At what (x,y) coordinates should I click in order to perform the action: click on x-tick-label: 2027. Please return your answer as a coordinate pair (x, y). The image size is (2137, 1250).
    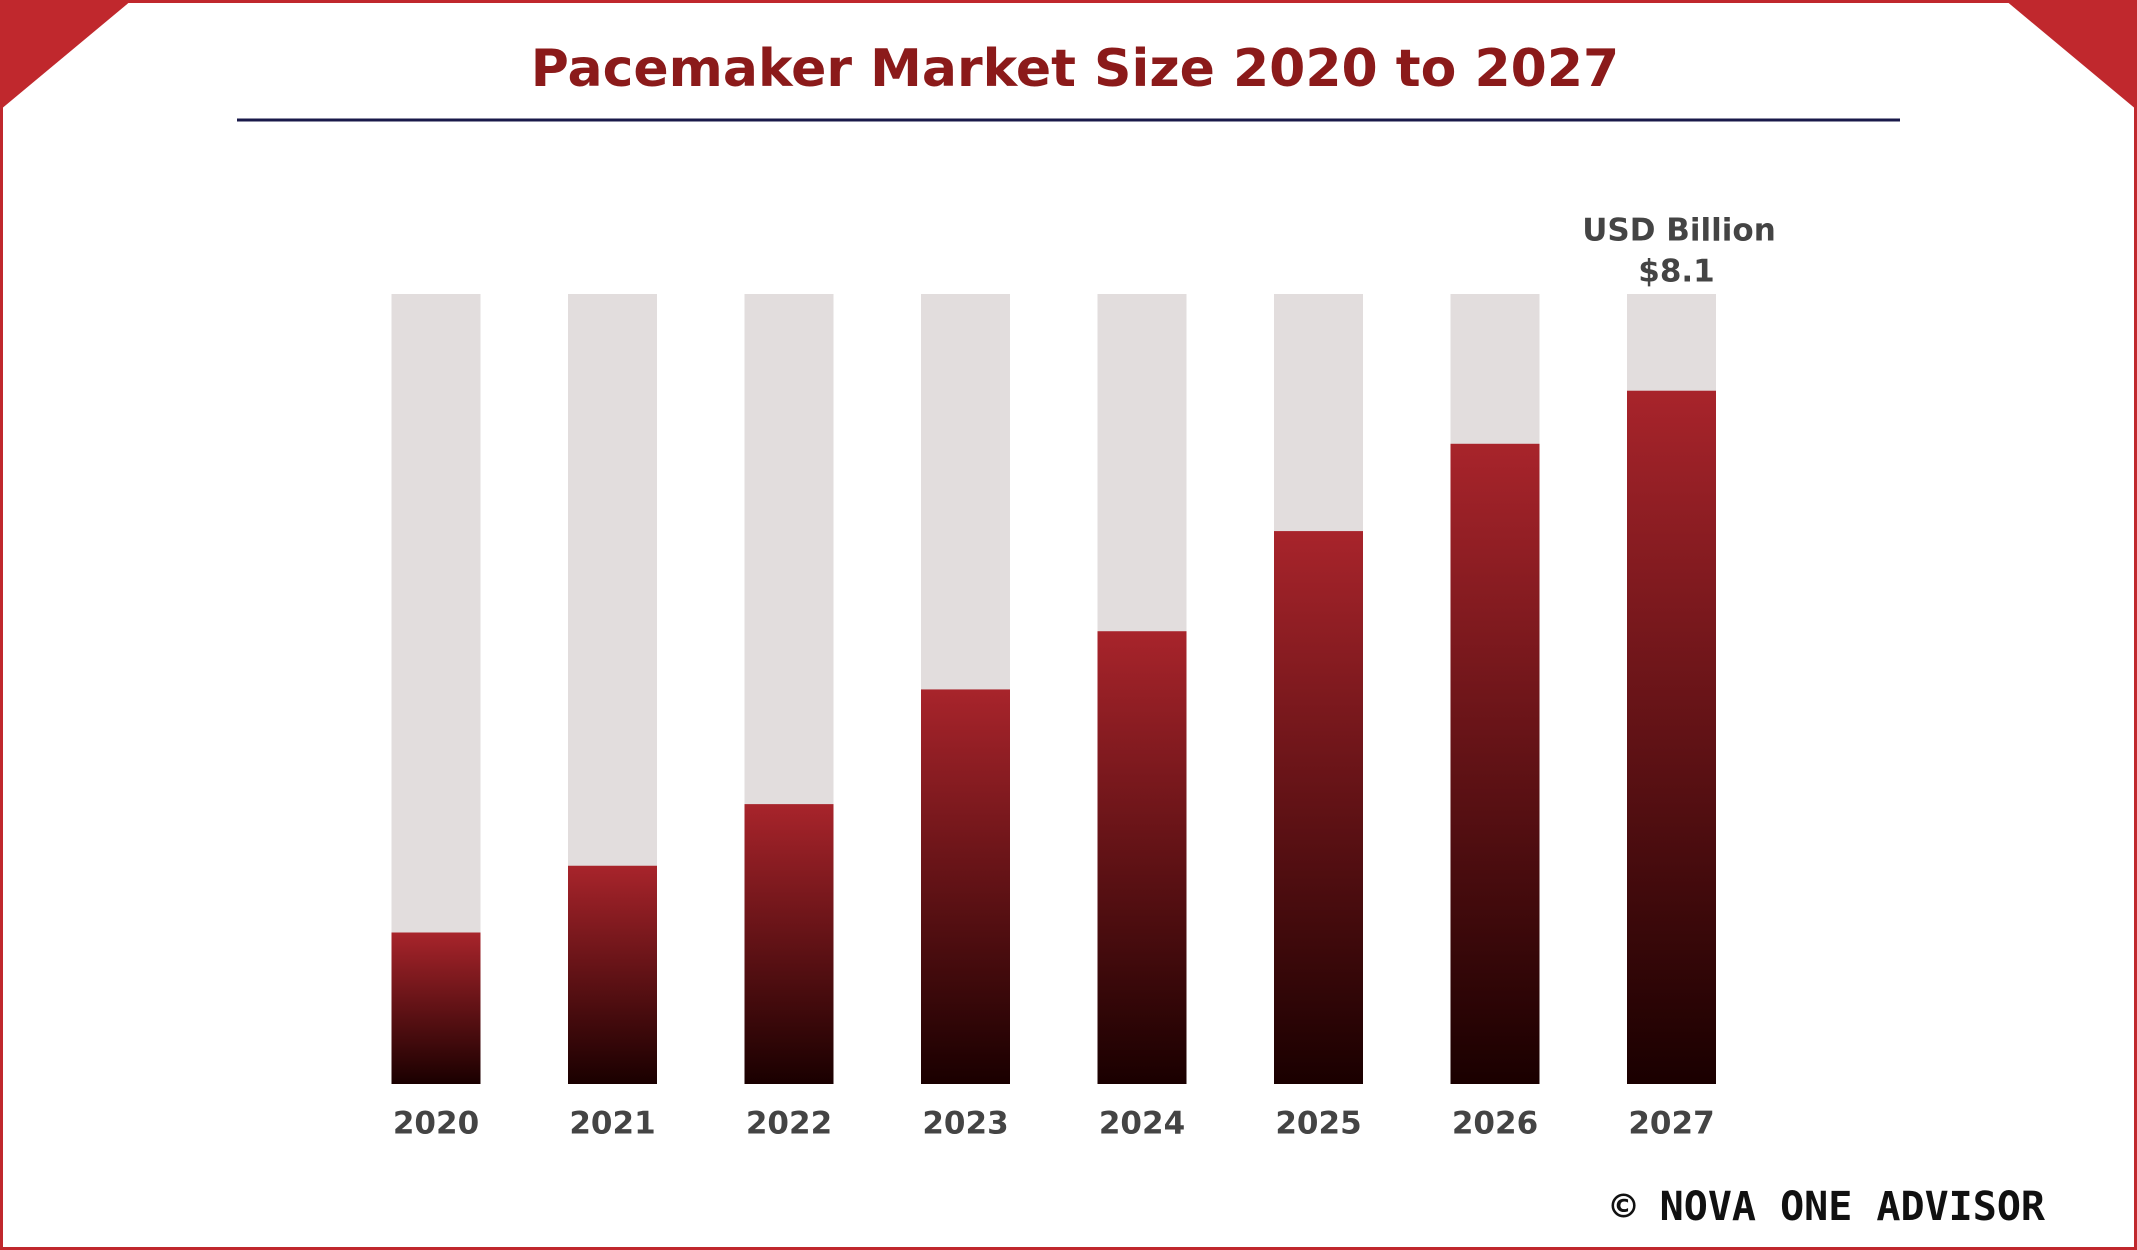
    Looking at the image, I should click on (1671, 1124).